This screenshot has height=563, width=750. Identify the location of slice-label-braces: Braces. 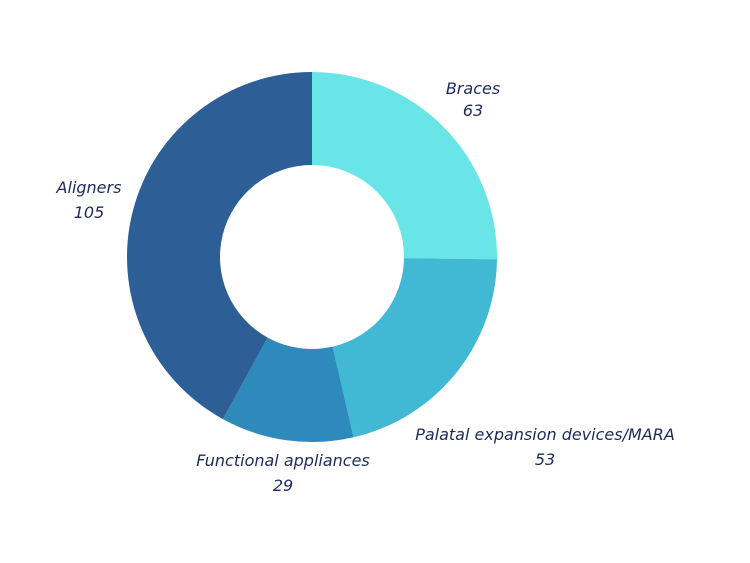
(473, 88).